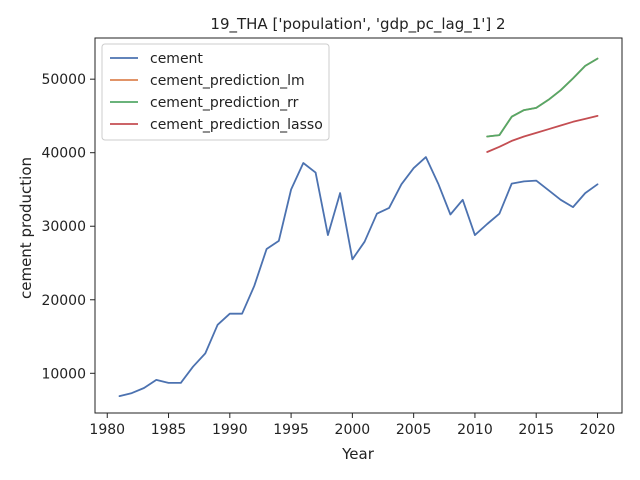 The image size is (640, 480). What do you see at coordinates (107, 430) in the screenshot?
I see `x-tick-label: 1980` at bounding box center [107, 430].